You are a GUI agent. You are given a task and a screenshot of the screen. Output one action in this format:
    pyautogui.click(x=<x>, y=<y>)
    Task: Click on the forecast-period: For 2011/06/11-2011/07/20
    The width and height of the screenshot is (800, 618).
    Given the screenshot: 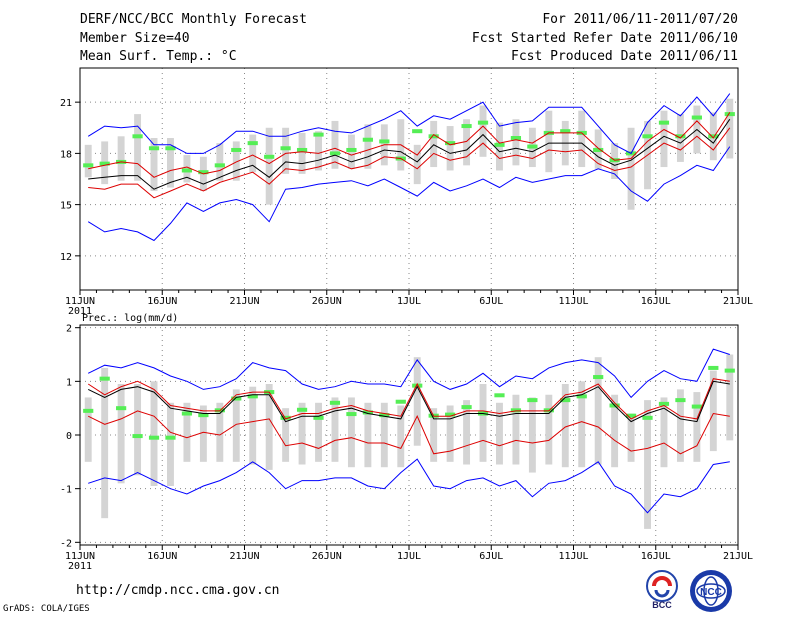 What is the action you would take?
    pyautogui.click(x=640, y=19)
    